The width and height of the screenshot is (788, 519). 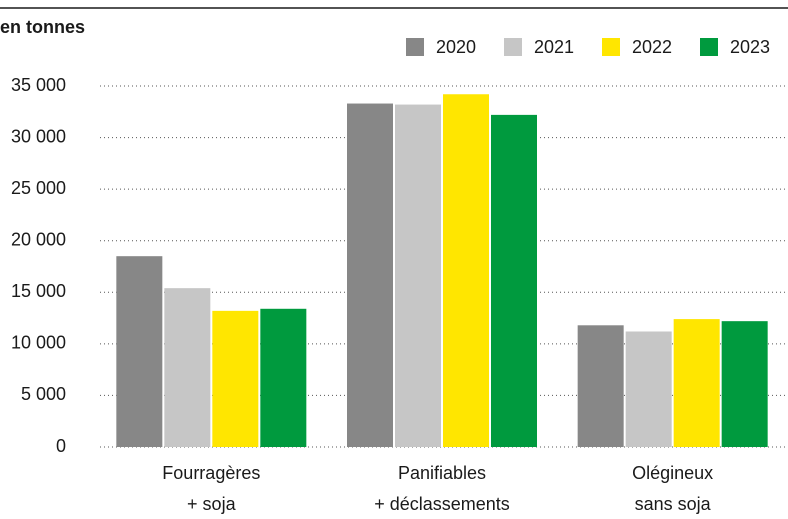 What do you see at coordinates (38, 291) in the screenshot?
I see `y-tick-label: 15 000` at bounding box center [38, 291].